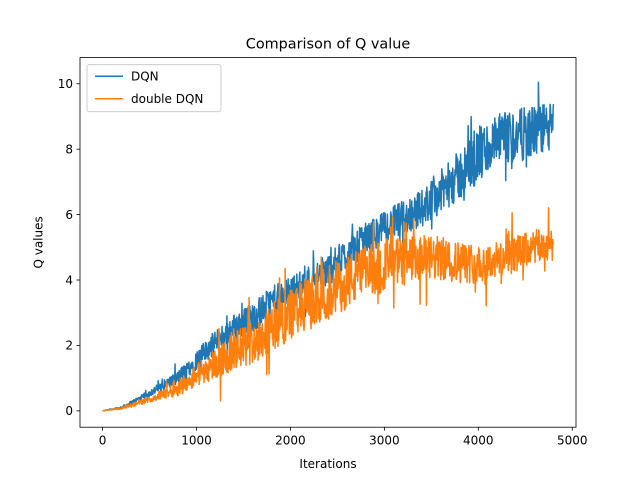  Describe the element at coordinates (384, 441) in the screenshot. I see `x-tick-label: 3000` at that location.